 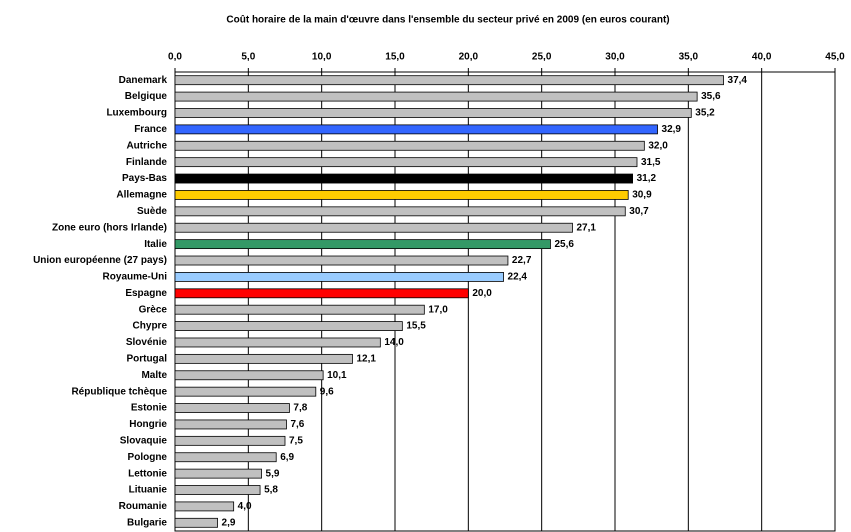 What do you see at coordinates (542, 57) in the screenshot?
I see `x-tick-label: 25,0` at bounding box center [542, 57].